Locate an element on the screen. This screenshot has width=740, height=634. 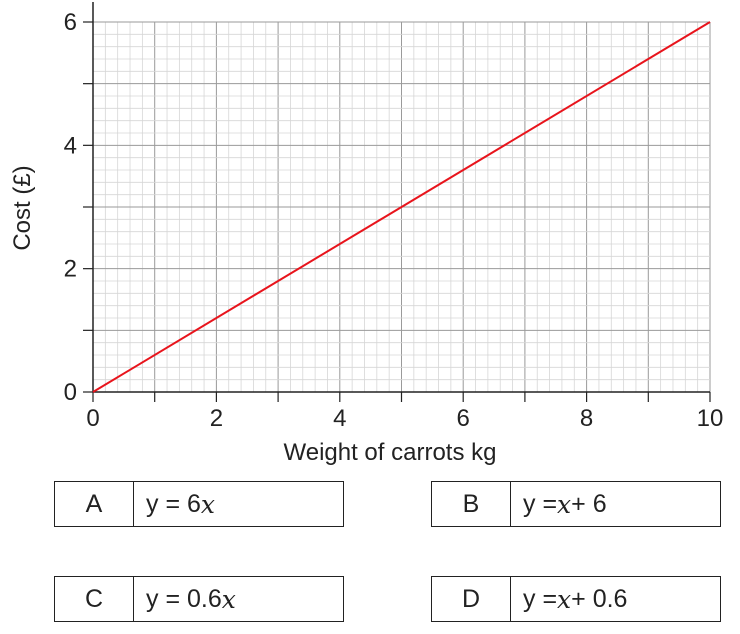
option-d-eq-post: + 0.6 is located at coordinates (599, 598).